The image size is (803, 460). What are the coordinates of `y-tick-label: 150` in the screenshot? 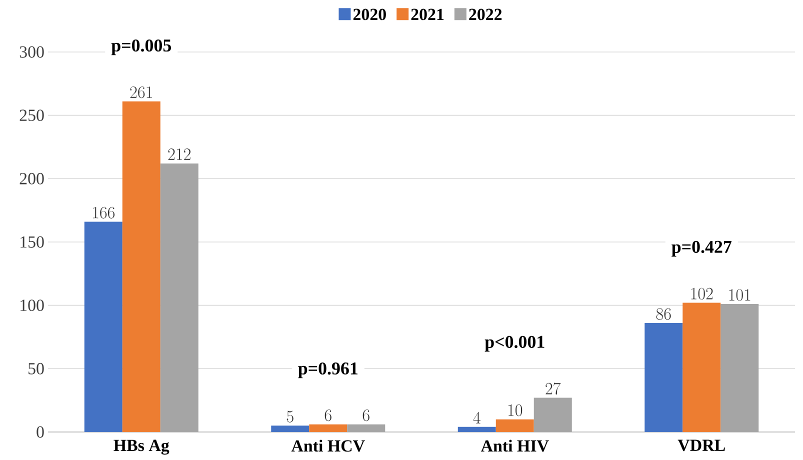 It's located at (32, 242).